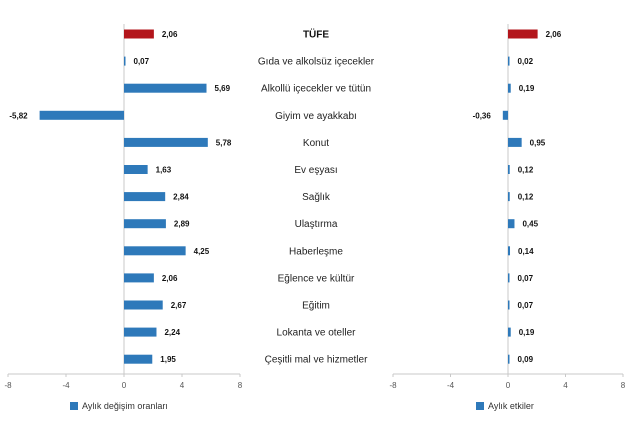  Describe the element at coordinates (316, 143) in the screenshot. I see `category-label: Konut` at that location.